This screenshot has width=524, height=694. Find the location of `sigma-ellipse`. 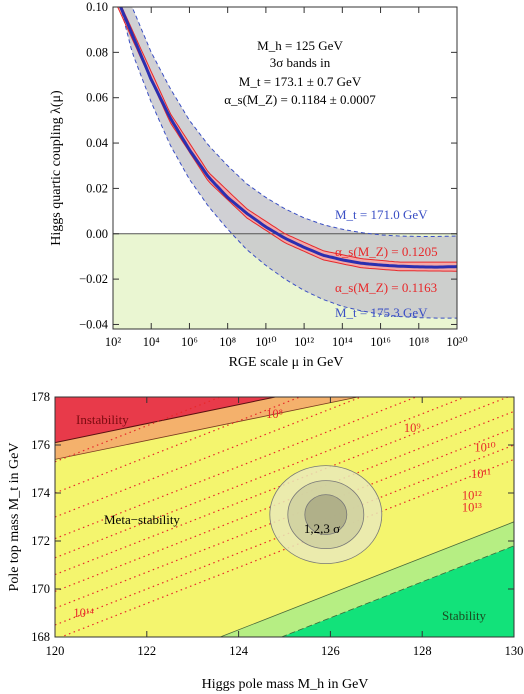

sigma-ellipse is located at coordinates (326, 515).